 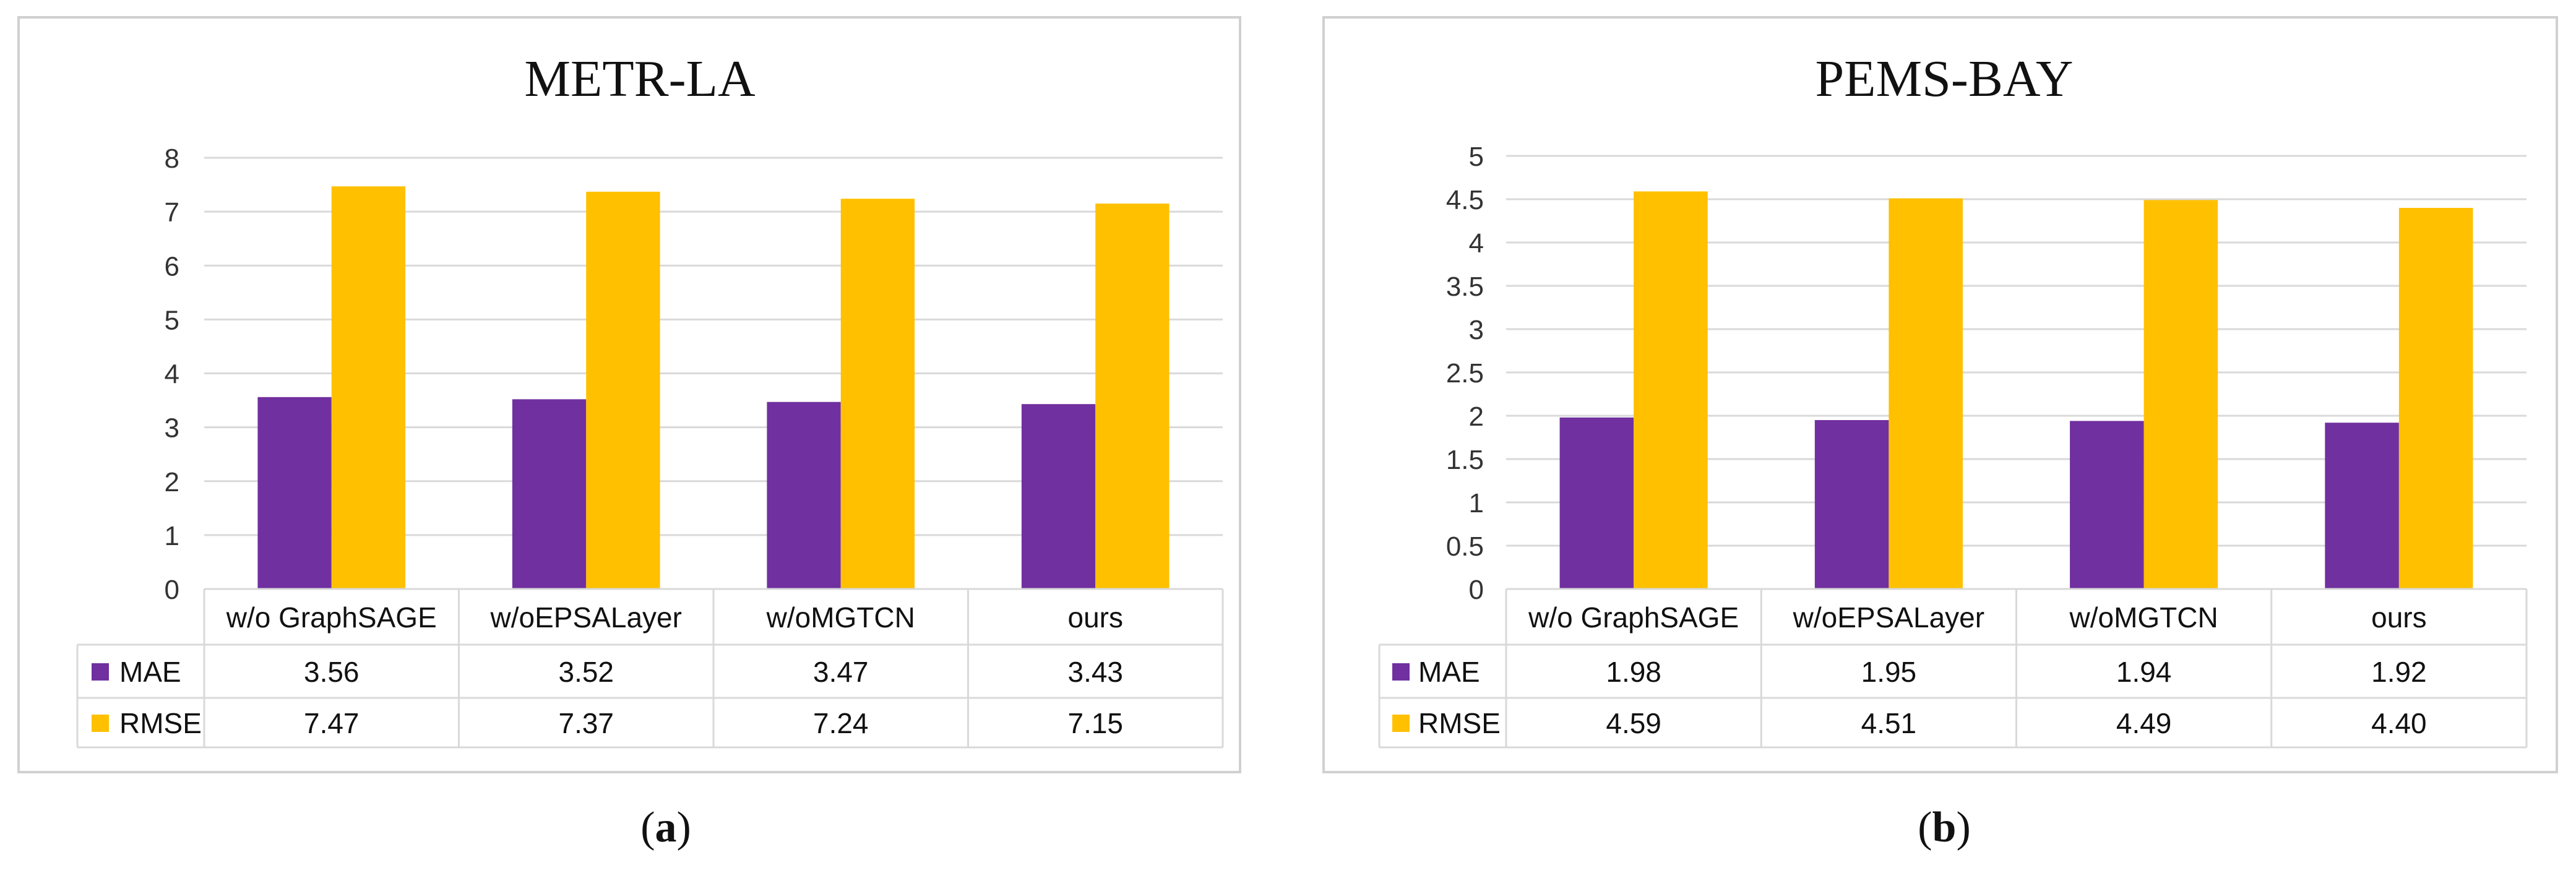 I want to click on chart-a-y-tick-label: 6, so click(x=172, y=266).